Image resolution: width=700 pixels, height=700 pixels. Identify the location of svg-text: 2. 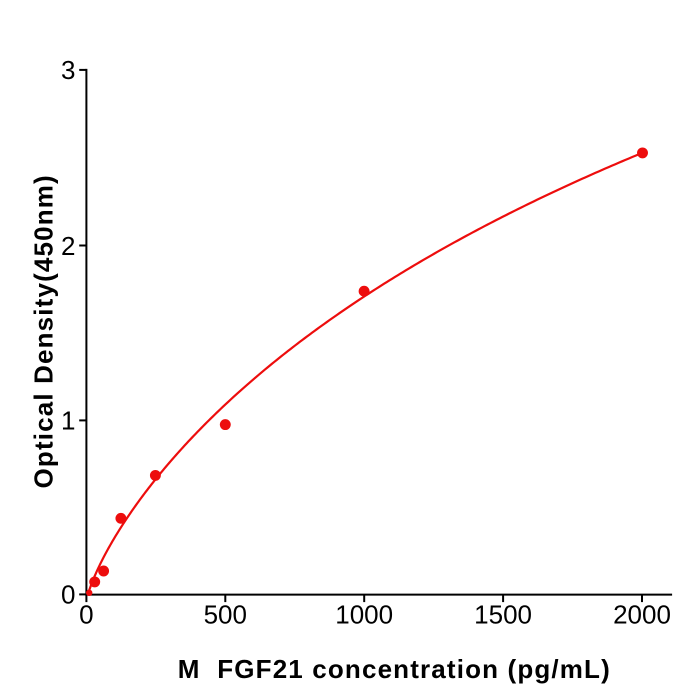
(68, 246).